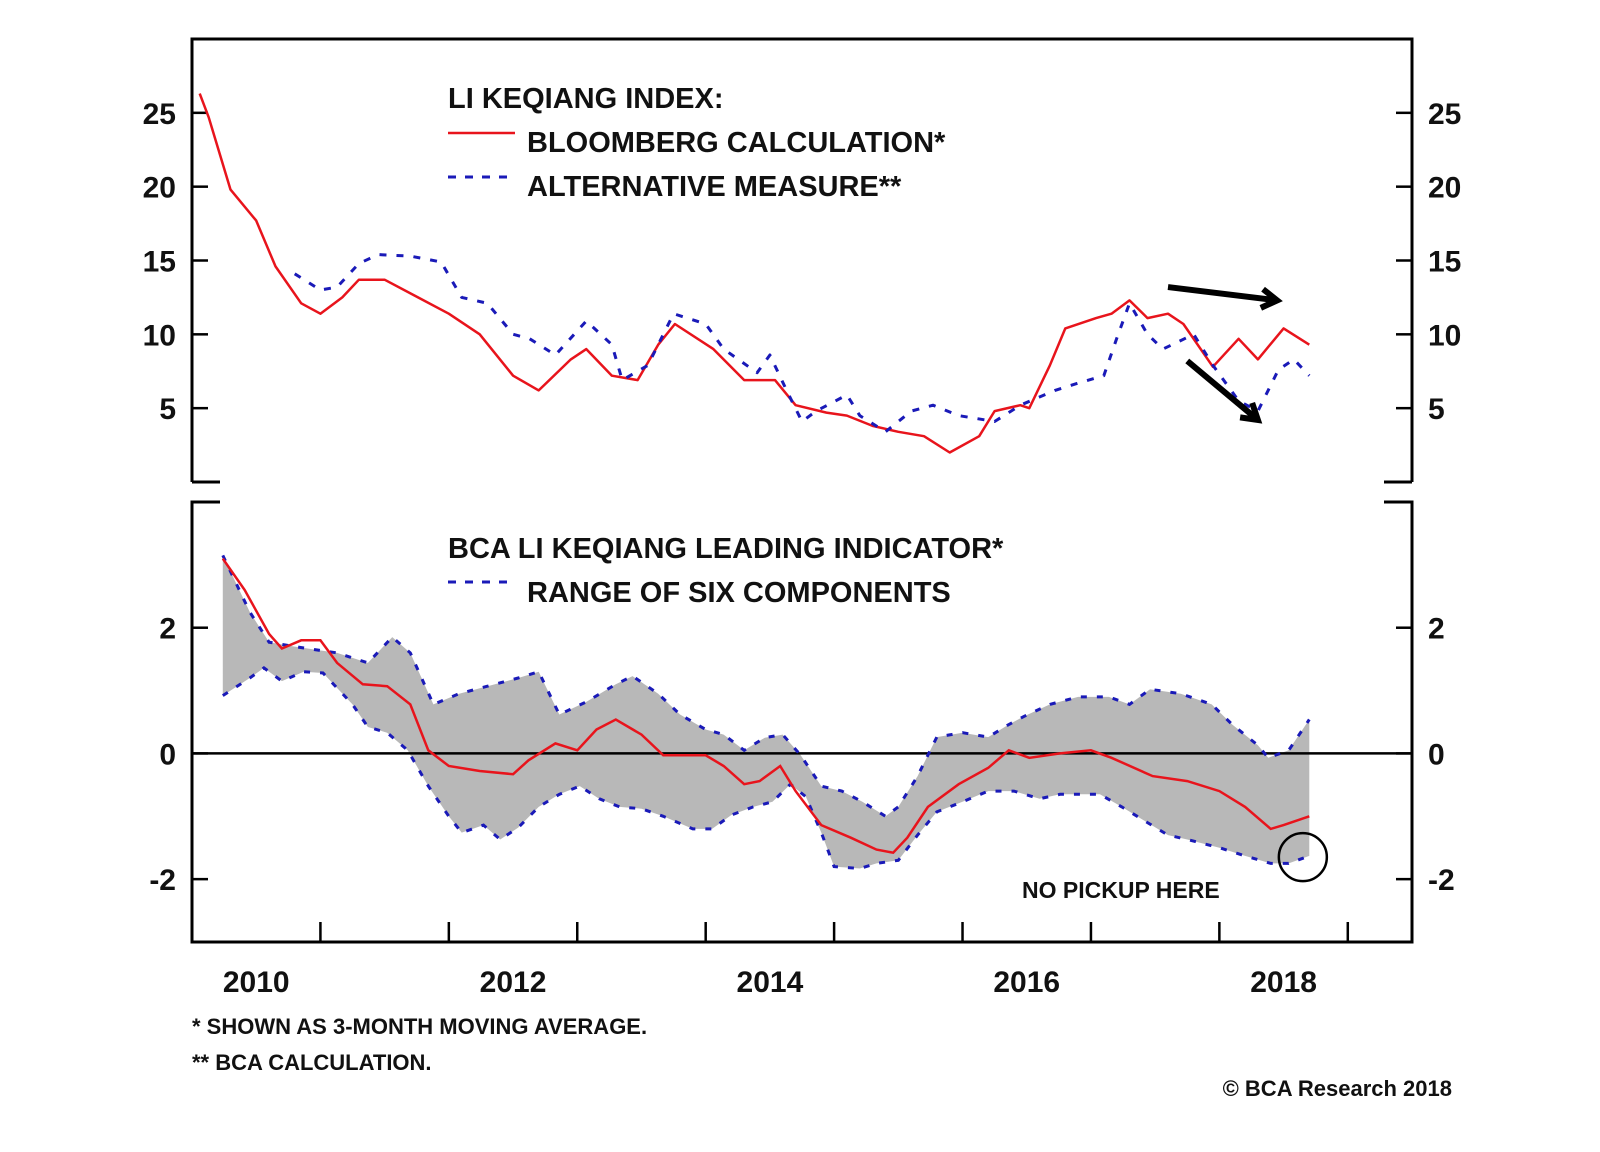 The height and width of the screenshot is (1152, 1600). Describe the element at coordinates (770, 982) in the screenshot. I see `x-tick-label: 2014` at that location.